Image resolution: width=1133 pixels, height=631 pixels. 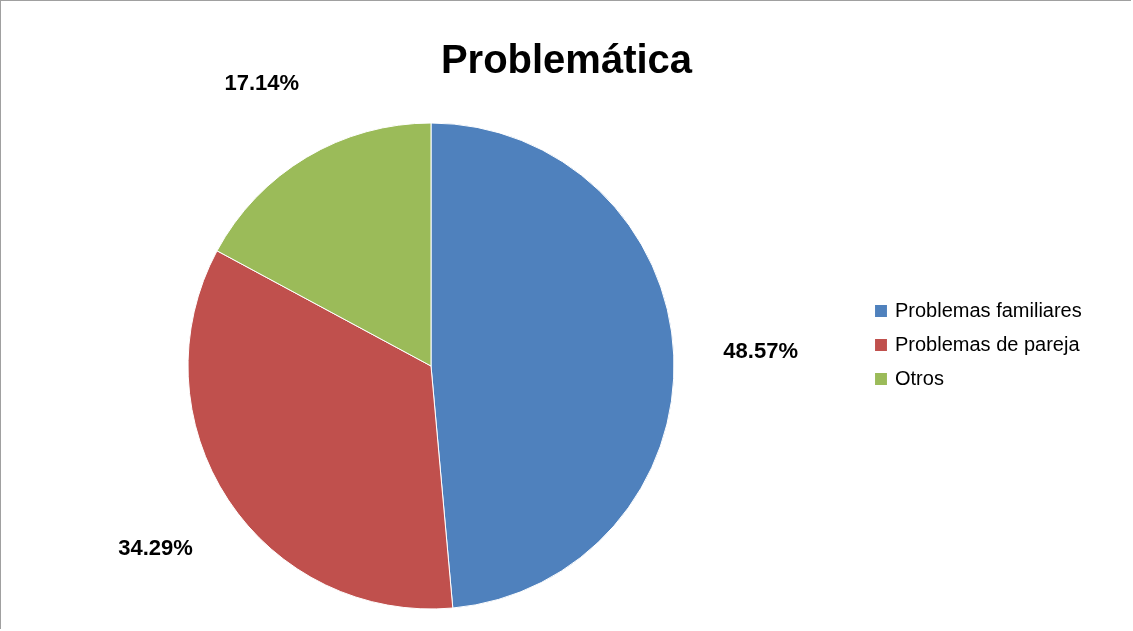 What do you see at coordinates (262, 82) in the screenshot?
I see `data-label: 17.14%` at bounding box center [262, 82].